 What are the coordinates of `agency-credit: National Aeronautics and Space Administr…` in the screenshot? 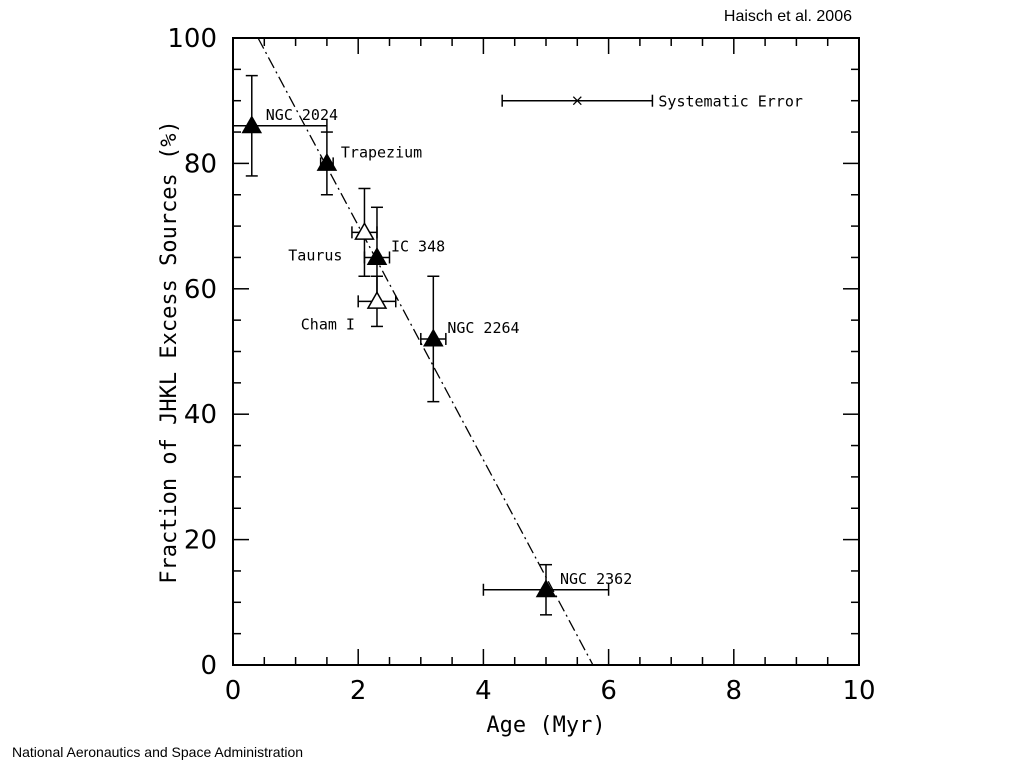 It's located at (158, 752).